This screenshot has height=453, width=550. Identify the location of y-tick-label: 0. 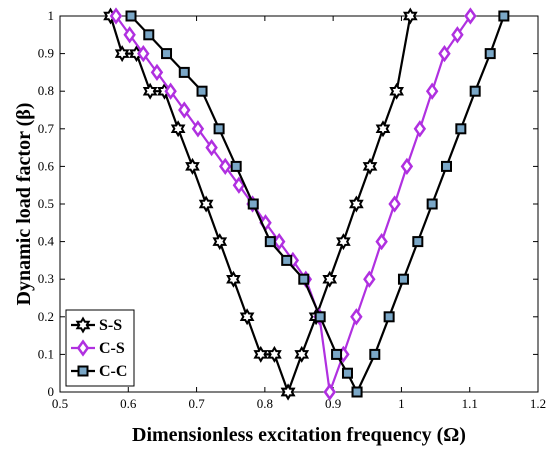
(51, 391).